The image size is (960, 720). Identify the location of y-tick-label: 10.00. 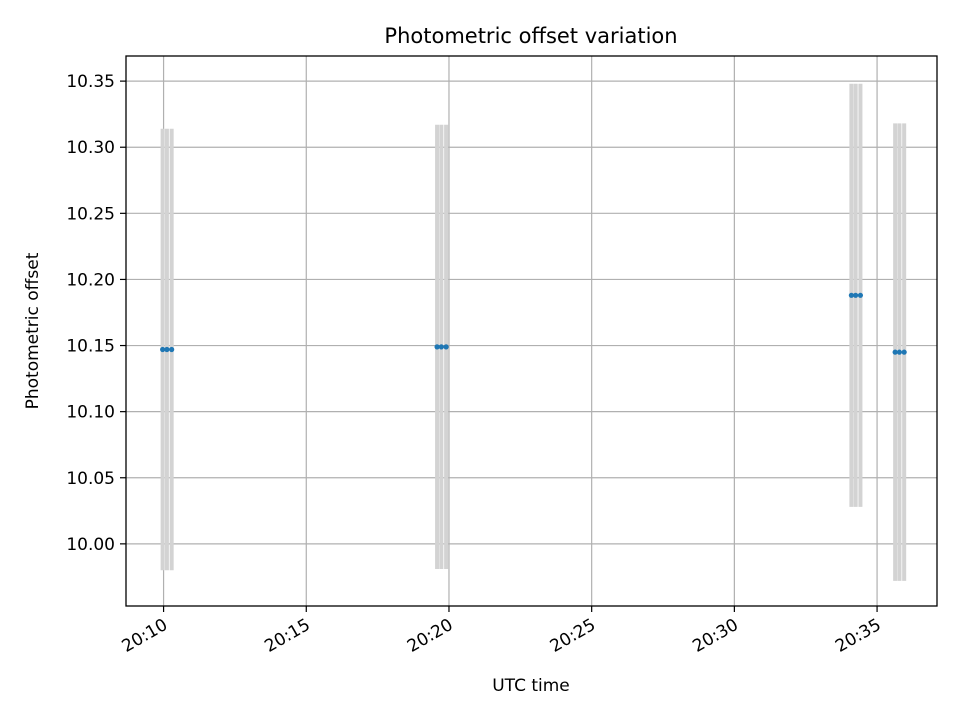
(90, 545).